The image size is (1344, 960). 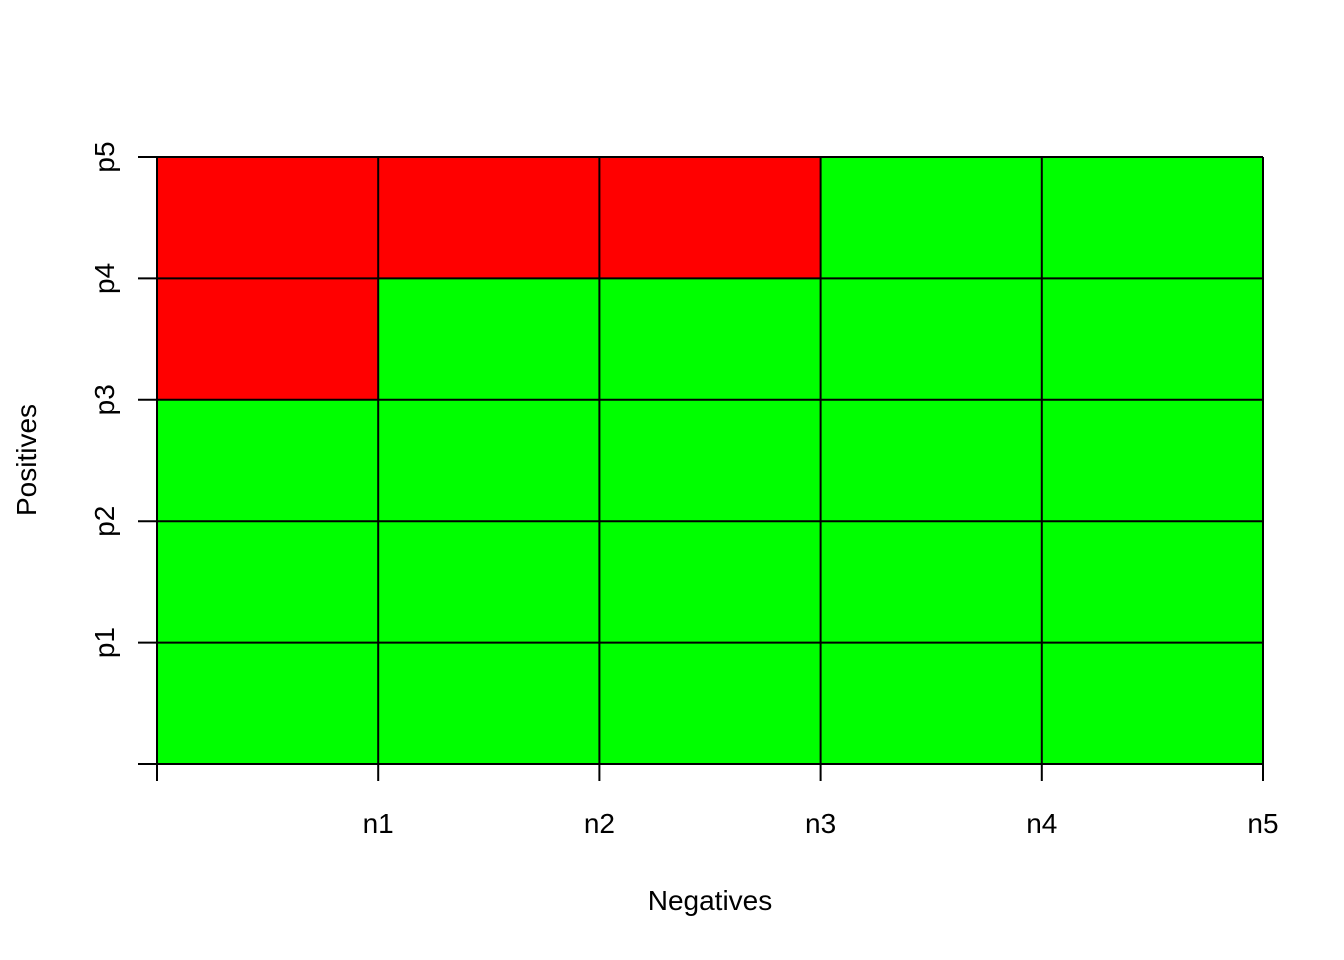 What do you see at coordinates (378, 823) in the screenshot?
I see `x-tick-label: n1` at bounding box center [378, 823].